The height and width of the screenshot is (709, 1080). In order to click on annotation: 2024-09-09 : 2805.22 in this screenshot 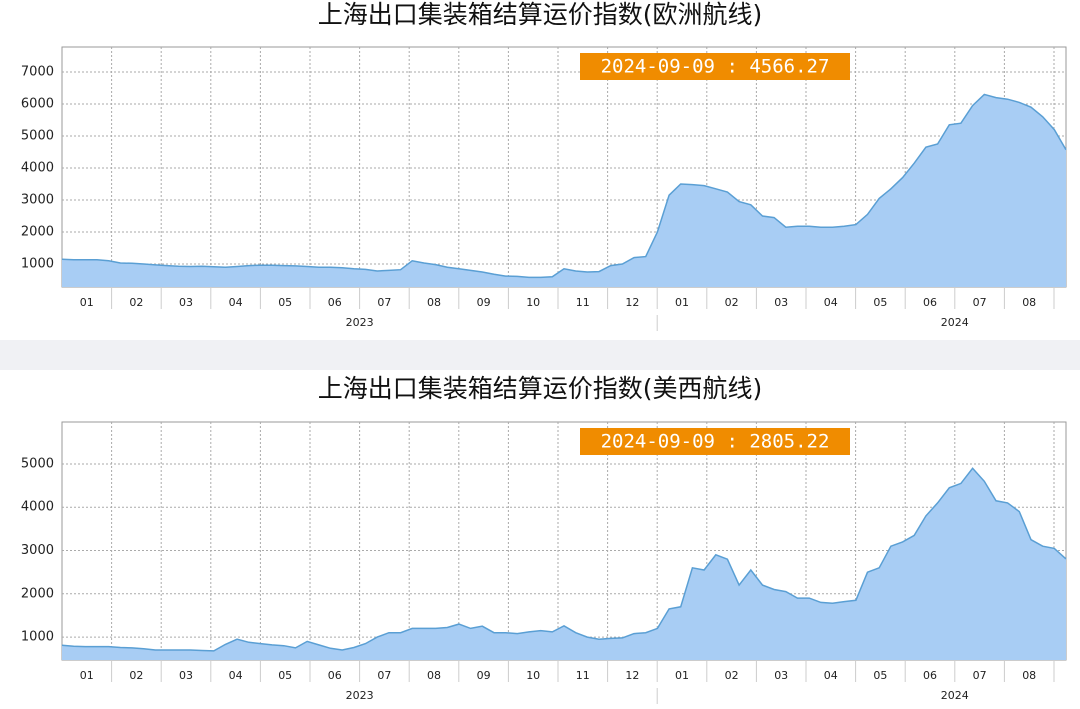, I will do `click(715, 442)`.